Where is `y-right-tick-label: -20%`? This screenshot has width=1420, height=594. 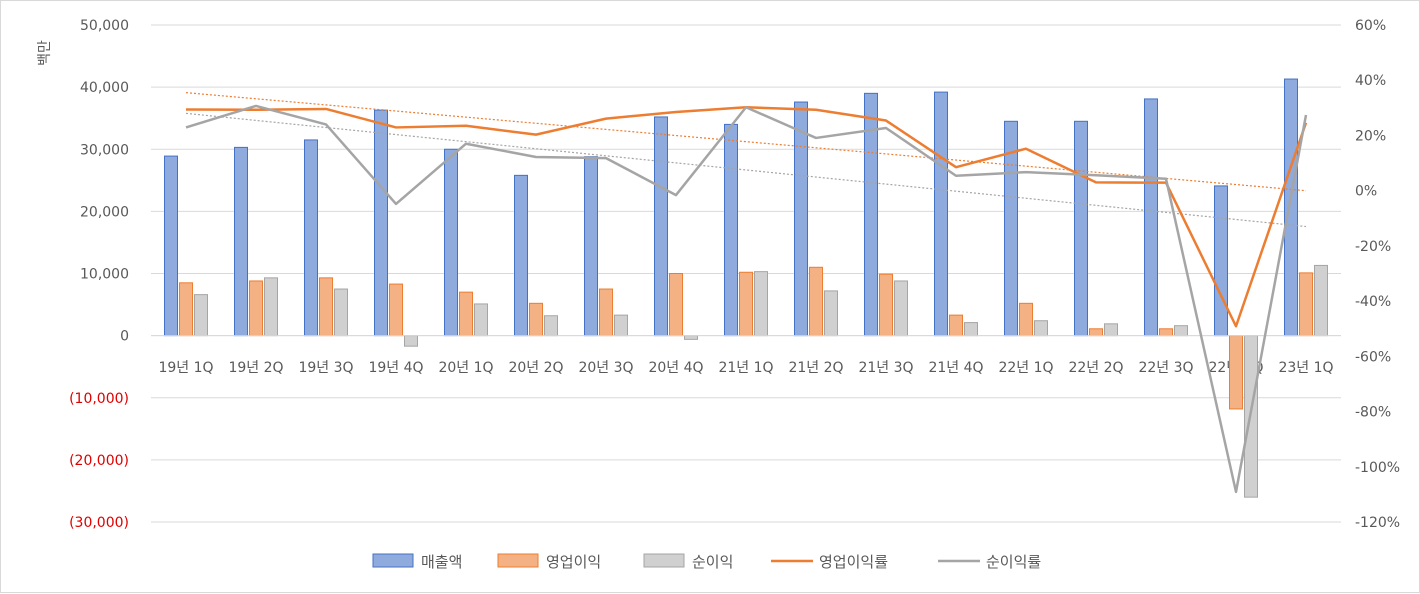 y-right-tick-label: -20% is located at coordinates (1373, 247).